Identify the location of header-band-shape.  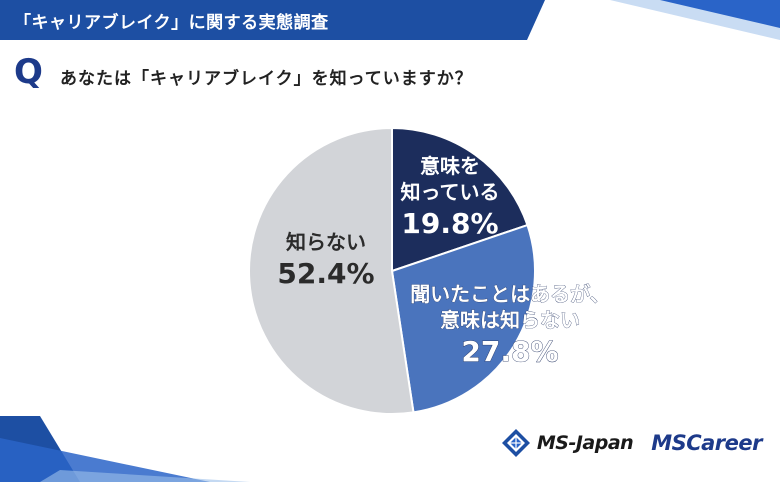
(272, 20).